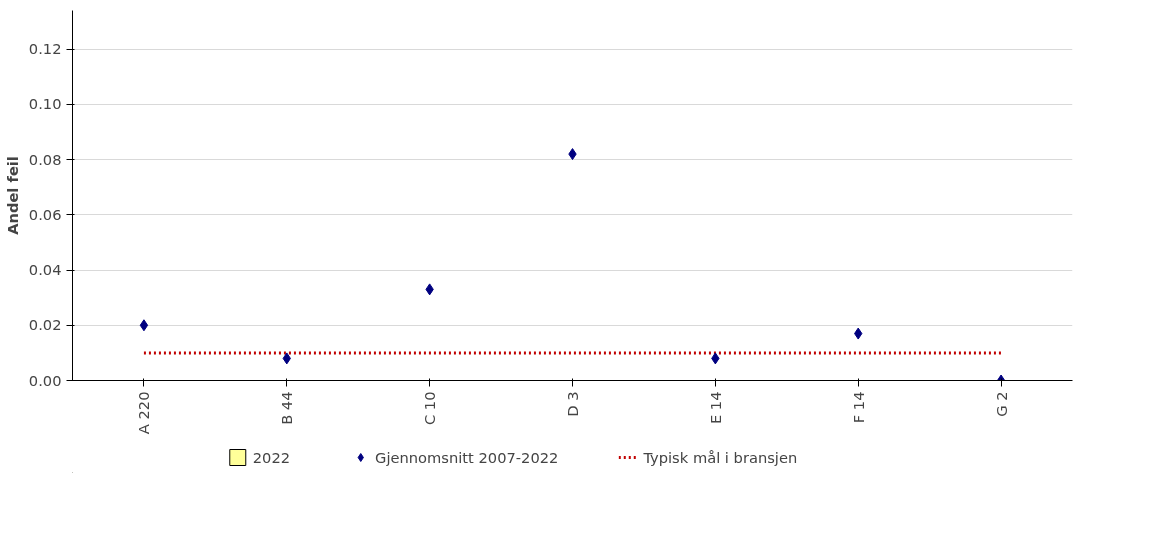 The height and width of the screenshot is (559, 1155). What do you see at coordinates (45, 49) in the screenshot?
I see `y-tick-label: 0.12` at bounding box center [45, 49].